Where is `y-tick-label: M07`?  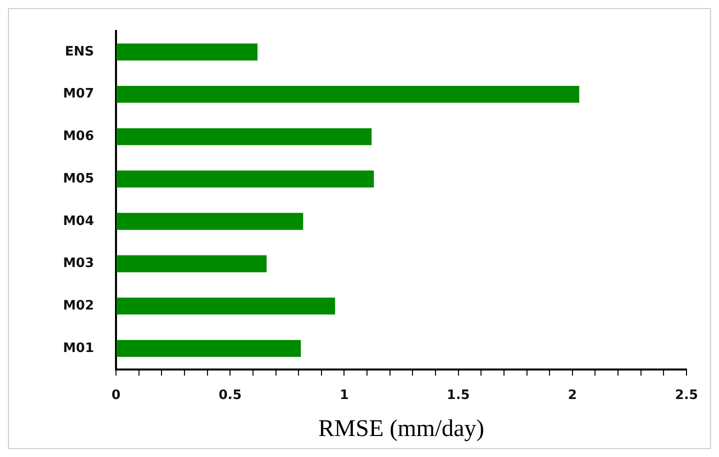
y-tick-label: M07 is located at coordinates (78, 94).